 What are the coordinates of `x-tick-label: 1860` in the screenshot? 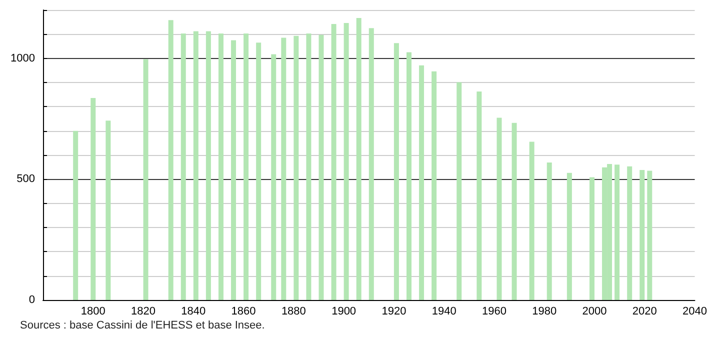 It's located at (243, 312).